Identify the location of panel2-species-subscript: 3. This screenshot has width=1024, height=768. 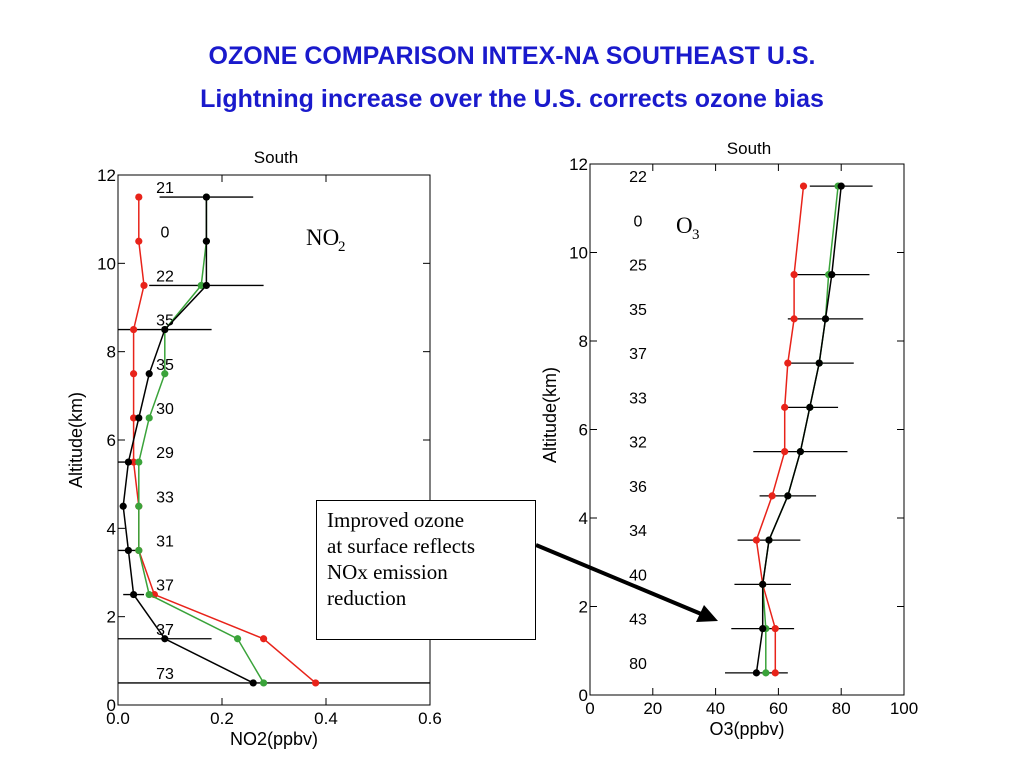
(696, 235).